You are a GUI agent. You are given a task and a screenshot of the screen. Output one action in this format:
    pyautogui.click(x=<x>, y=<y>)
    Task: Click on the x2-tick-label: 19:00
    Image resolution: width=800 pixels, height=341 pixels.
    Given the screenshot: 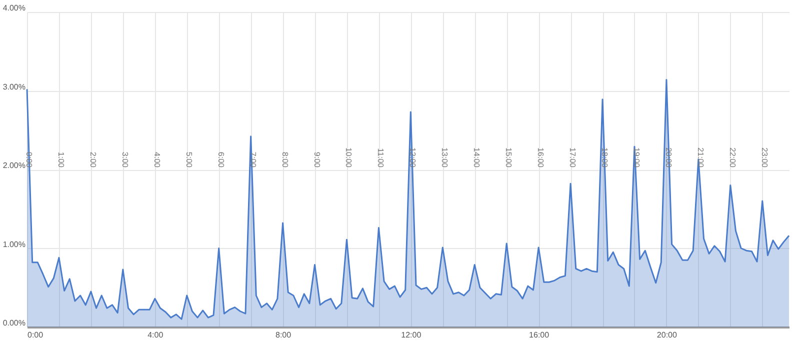 What is the action you would take?
    pyautogui.click(x=636, y=157)
    